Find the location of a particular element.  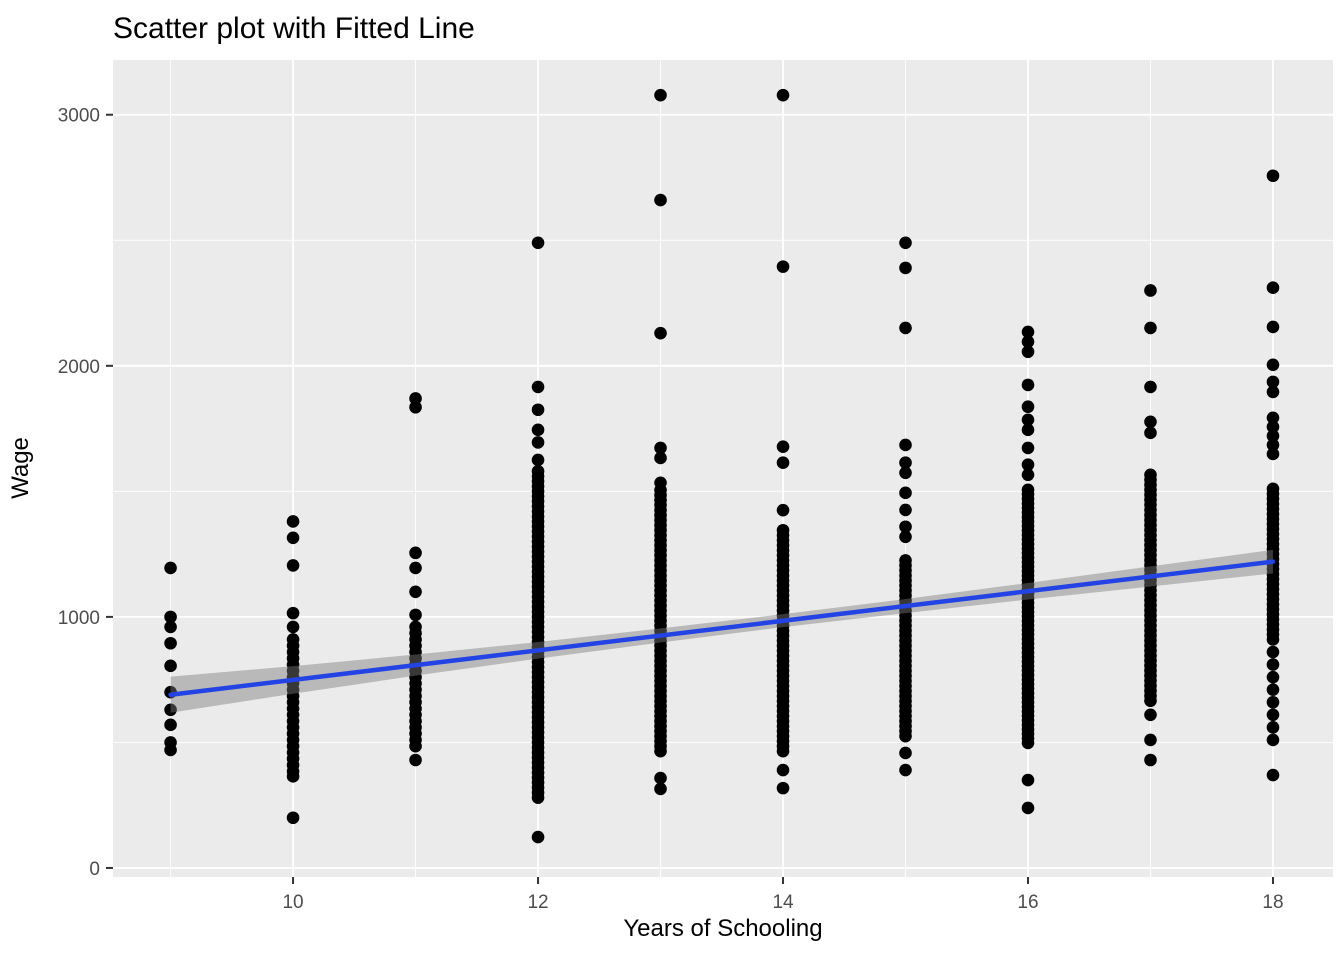

x-axis-title: Years of Schooling is located at coordinates (722, 928).